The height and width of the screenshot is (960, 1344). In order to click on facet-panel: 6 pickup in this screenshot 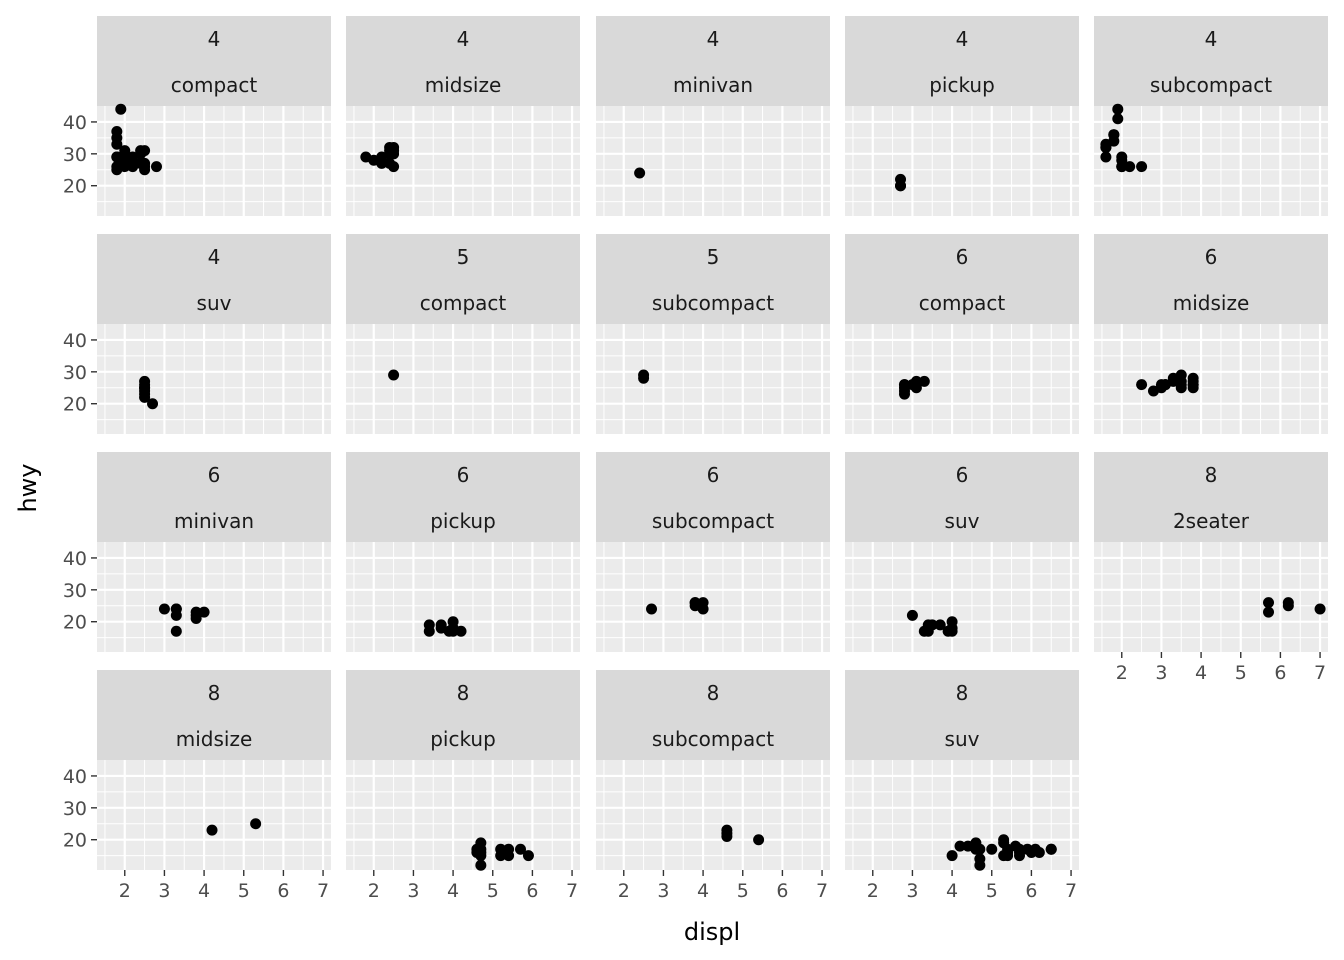, I will do `click(463, 552)`.